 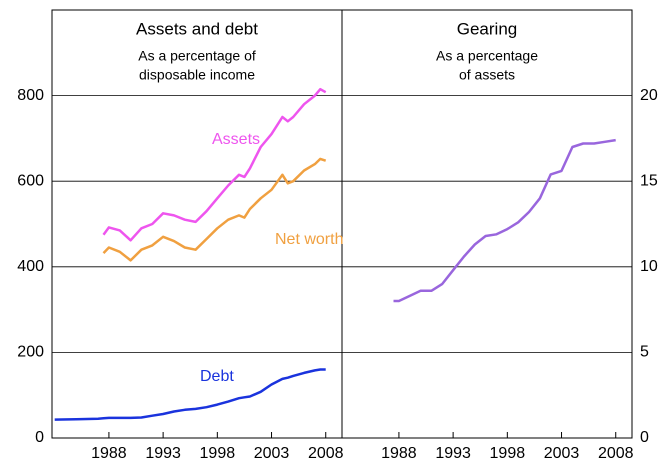 I want to click on panel-subtitle: As a percentage, so click(x=487, y=56).